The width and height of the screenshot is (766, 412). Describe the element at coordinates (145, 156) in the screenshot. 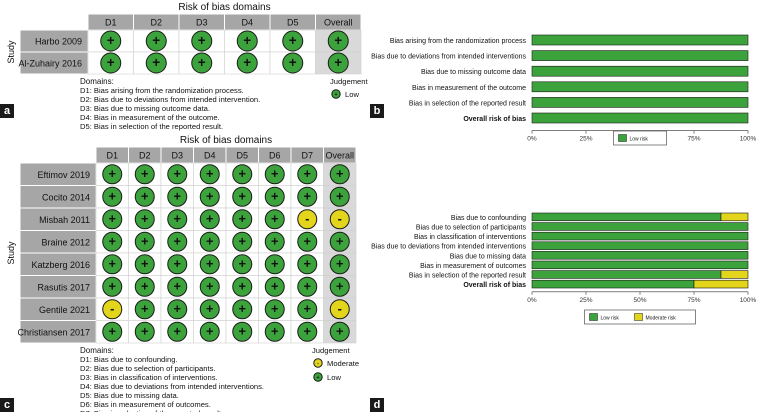

I see `panel-c-column-header: D2` at that location.